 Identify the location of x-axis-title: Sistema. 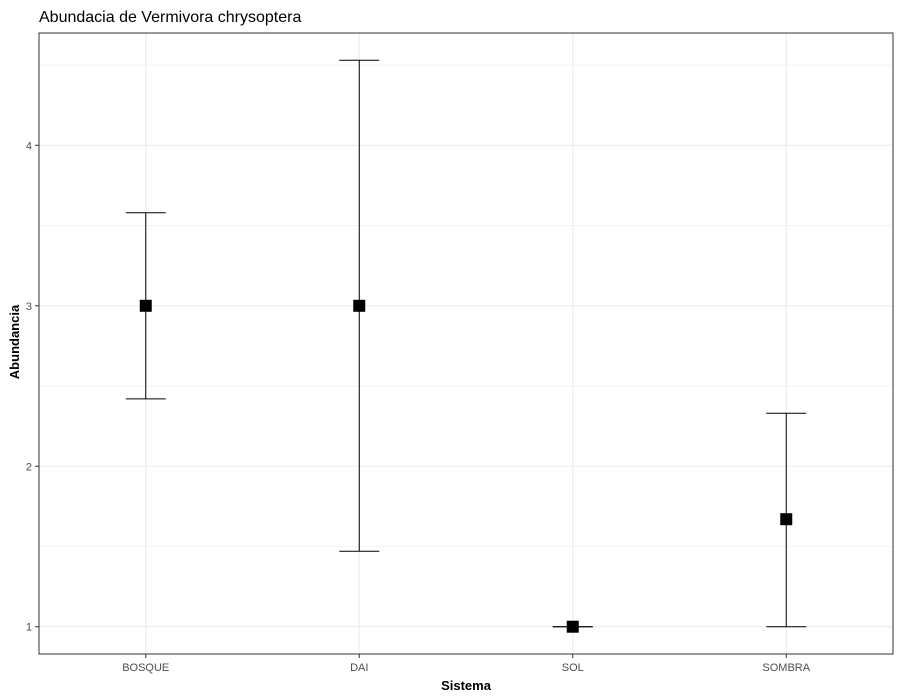
(466, 685).